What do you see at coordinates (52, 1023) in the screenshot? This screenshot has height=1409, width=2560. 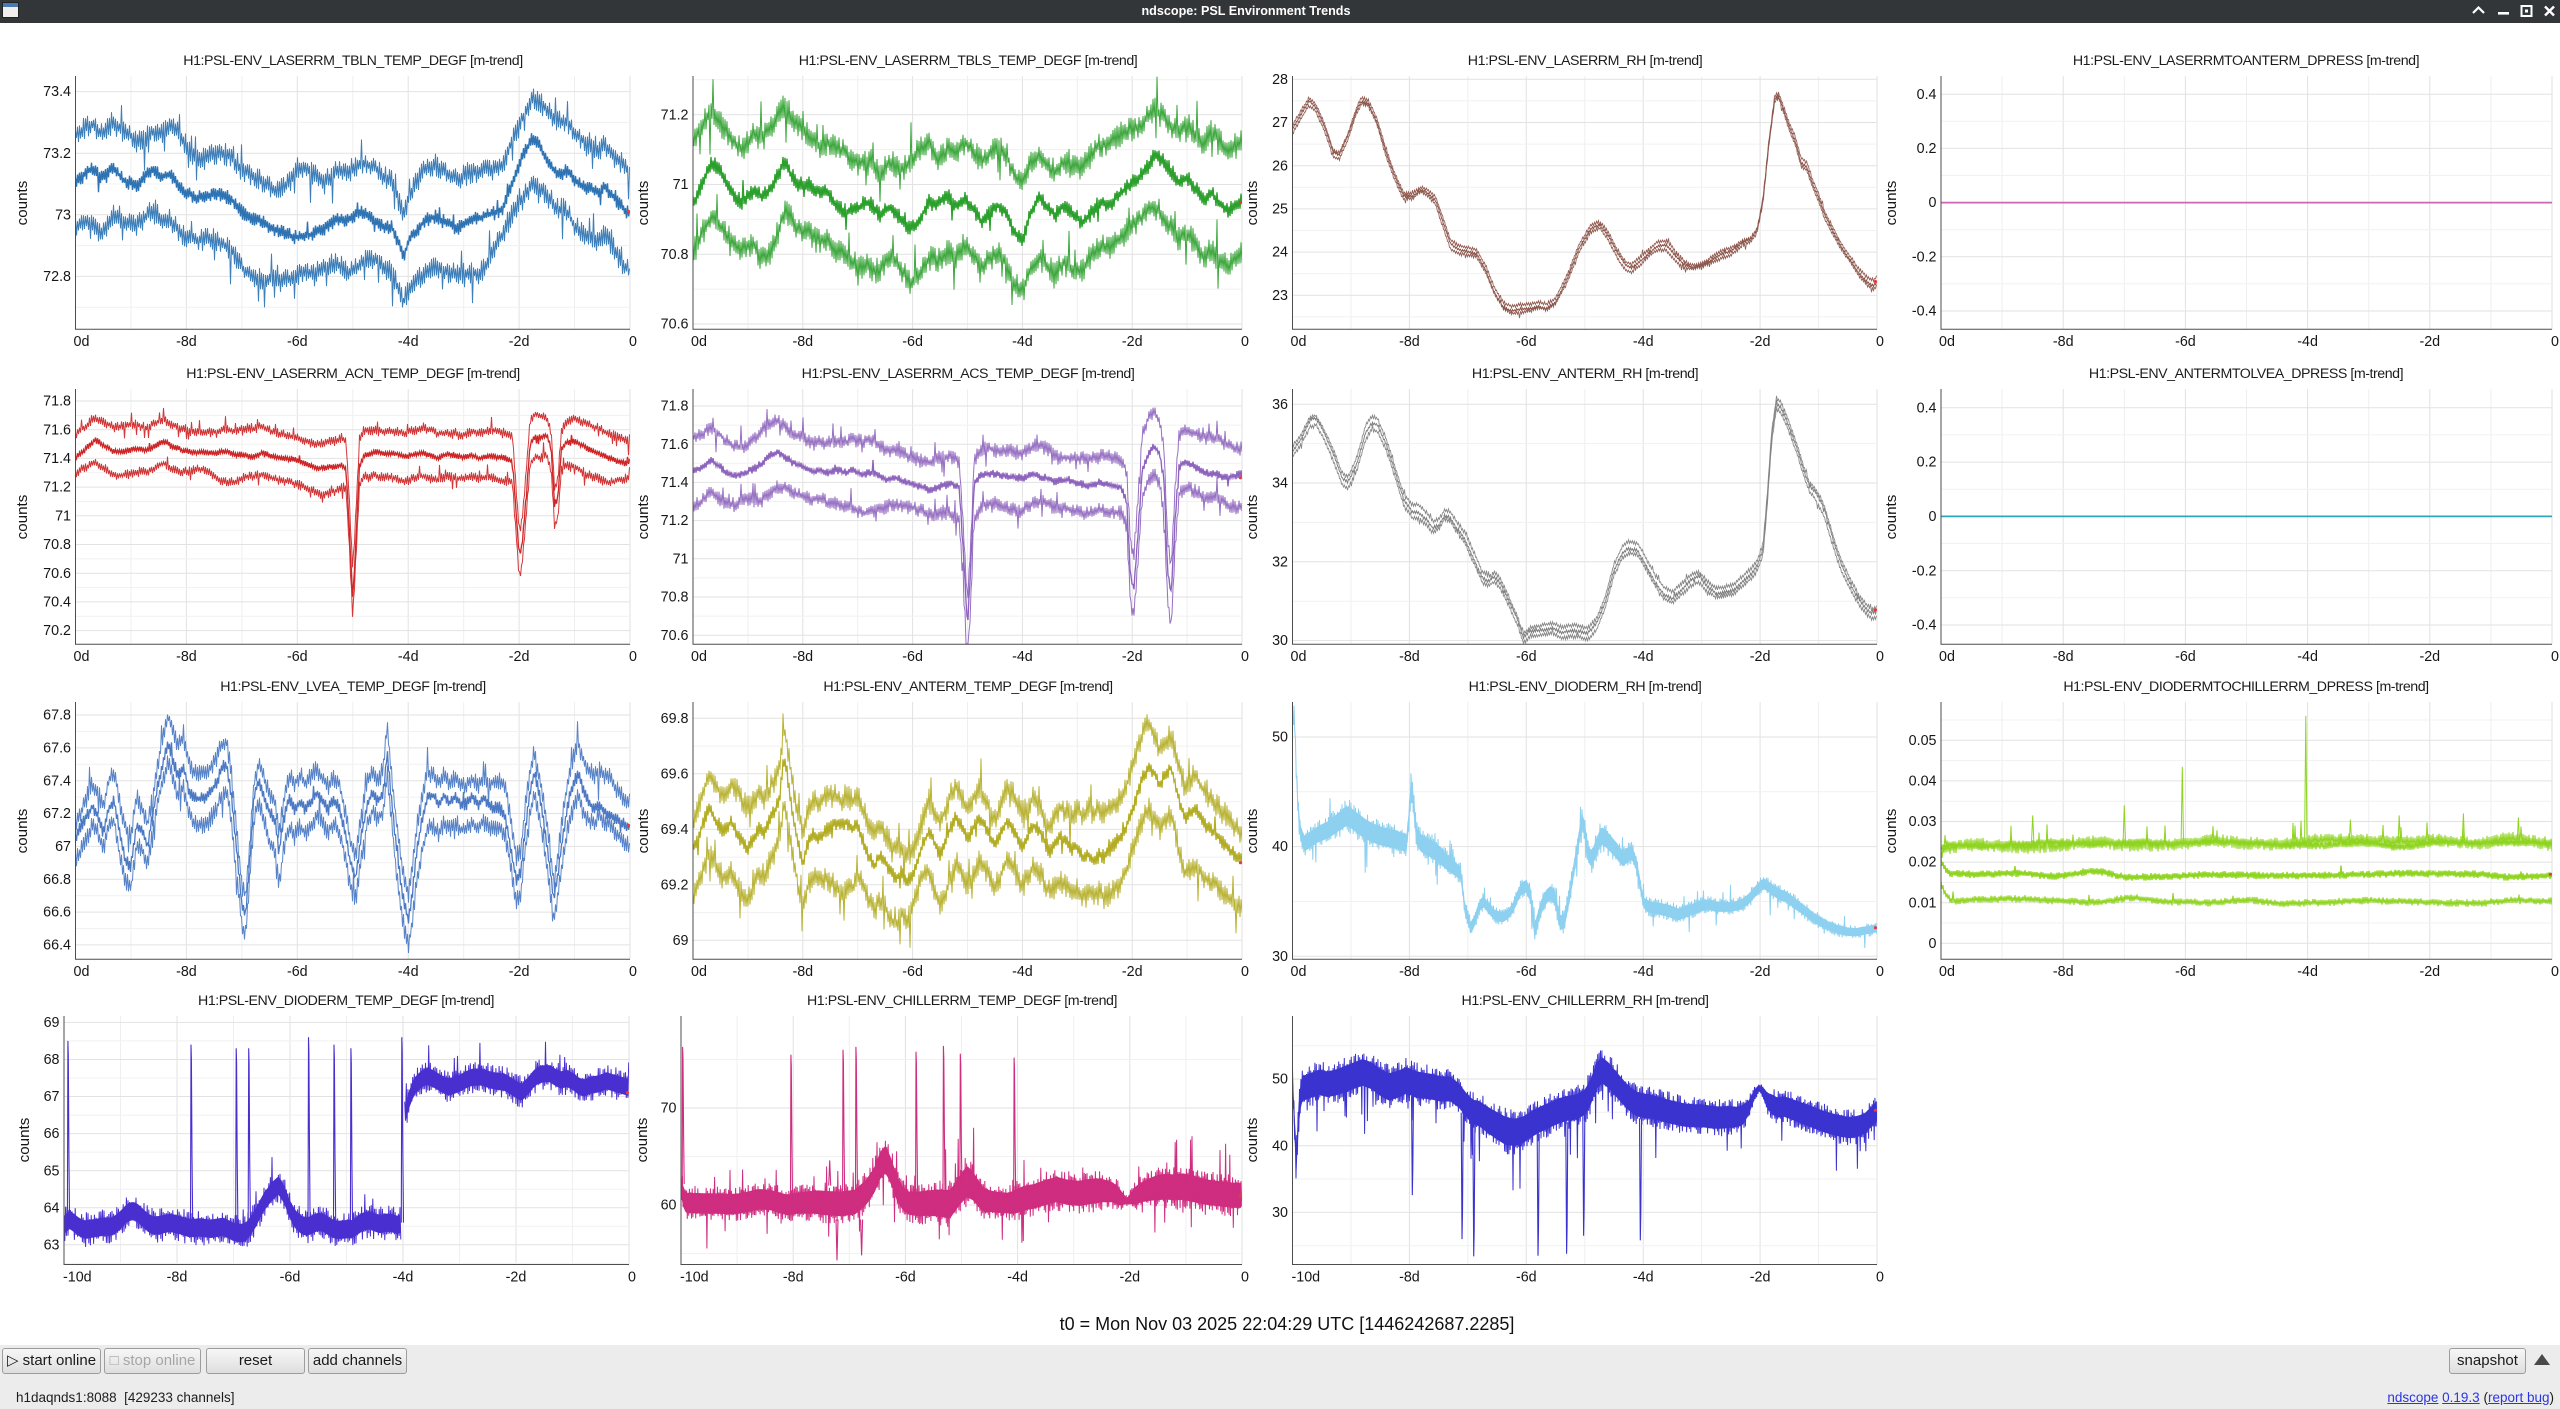 I see `svg-text: 69` at bounding box center [52, 1023].